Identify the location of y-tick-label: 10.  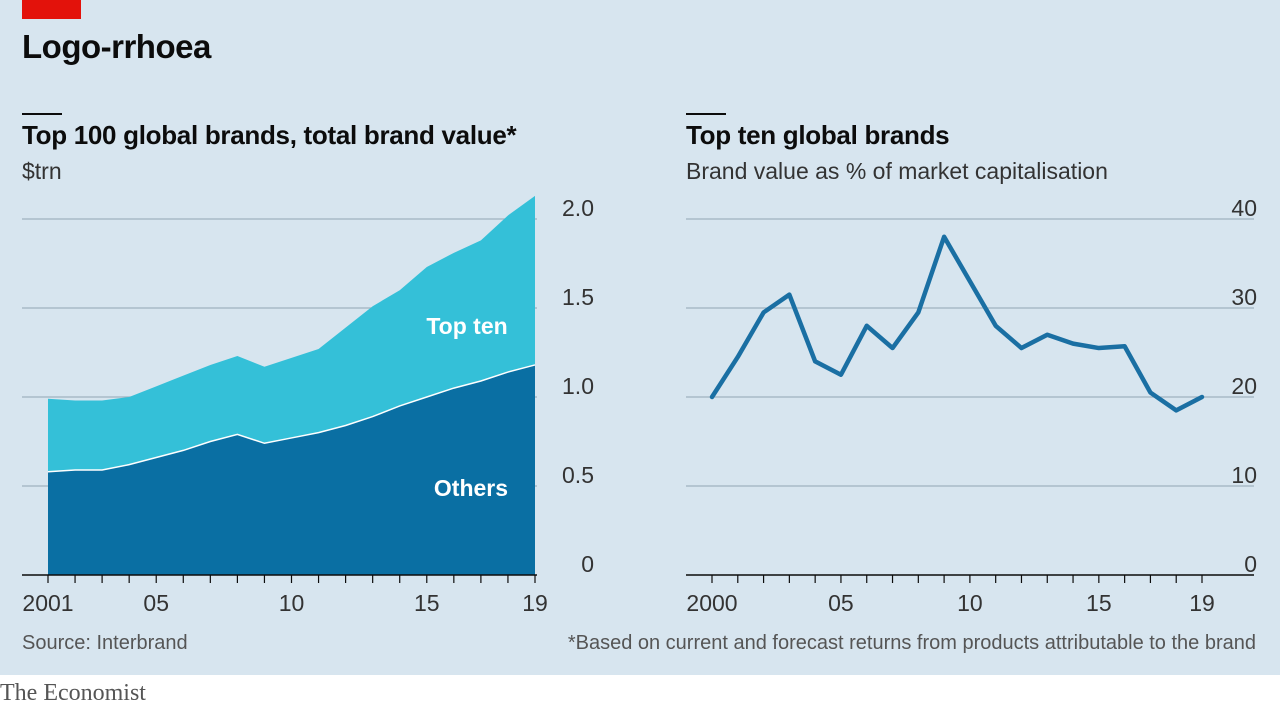
(1244, 475).